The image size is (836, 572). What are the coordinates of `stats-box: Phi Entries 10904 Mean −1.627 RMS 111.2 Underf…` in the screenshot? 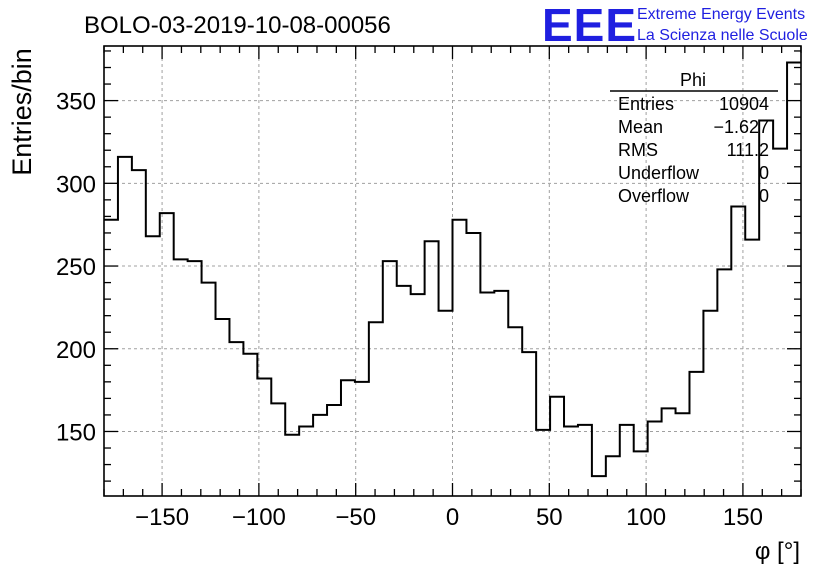 It's located at (694, 138).